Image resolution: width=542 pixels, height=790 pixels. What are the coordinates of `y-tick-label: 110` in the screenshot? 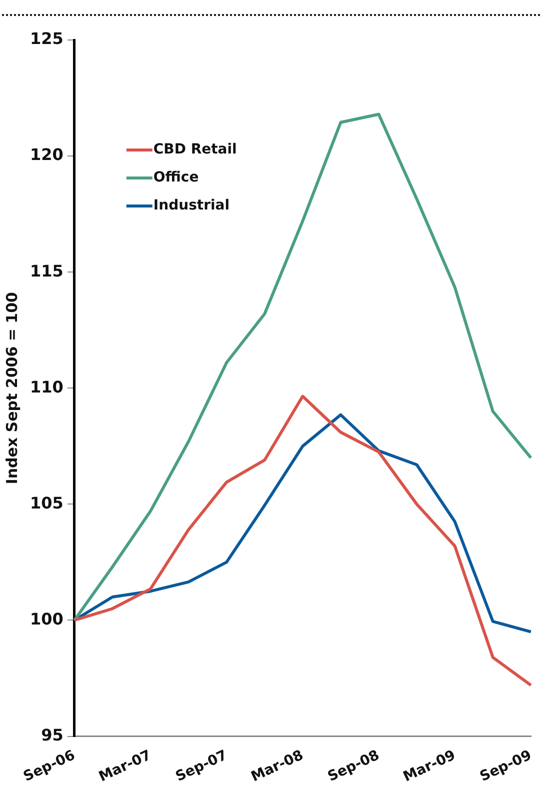 It's located at (47, 386).